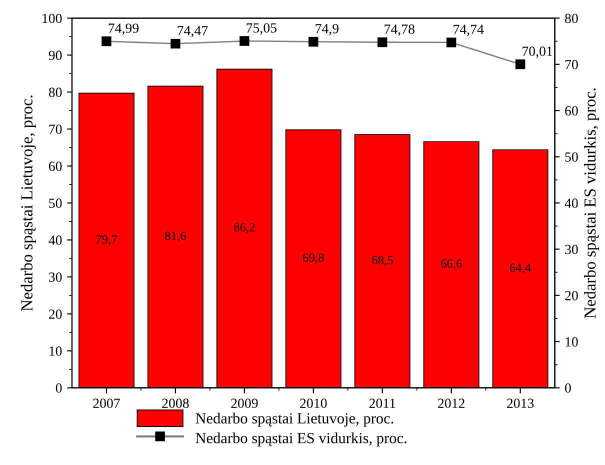 This screenshot has height=465, width=605. Describe the element at coordinates (175, 403) in the screenshot. I see `x-tick-label: 2008` at that location.